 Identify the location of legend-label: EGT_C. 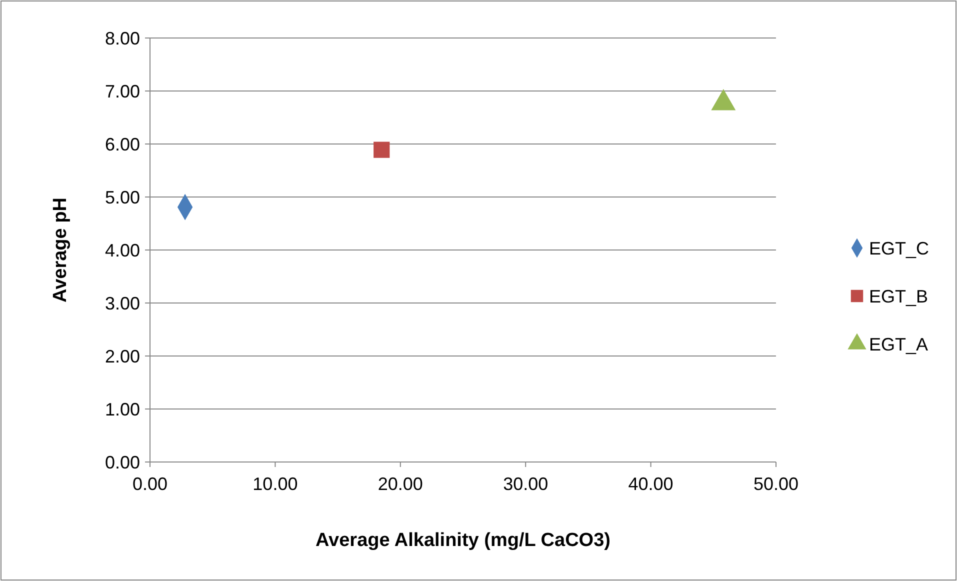
(899, 248).